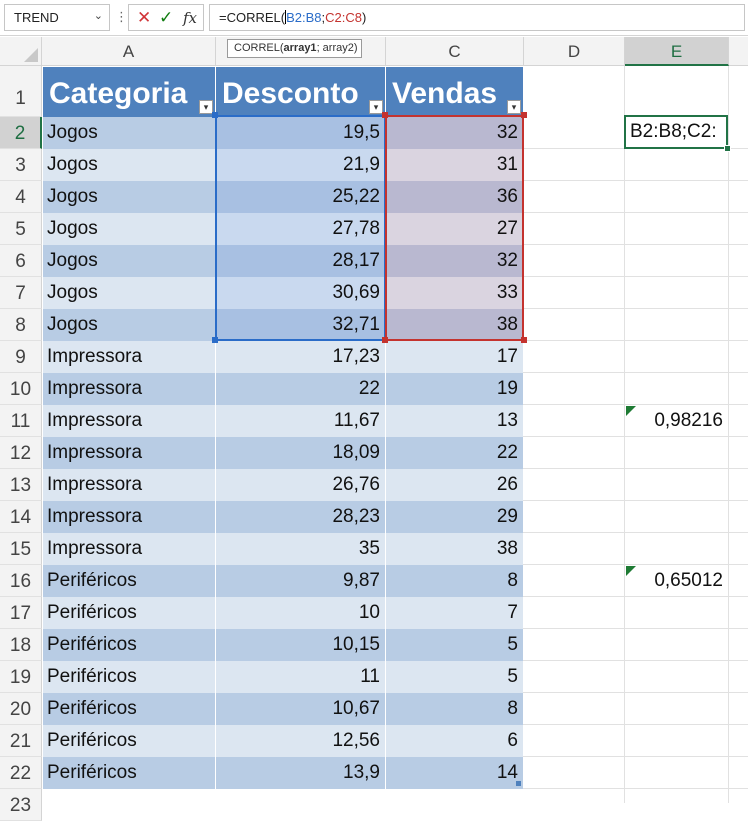 The height and width of the screenshot is (823, 748). Describe the element at coordinates (129, 51) in the screenshot. I see `column-header-a: A` at that location.